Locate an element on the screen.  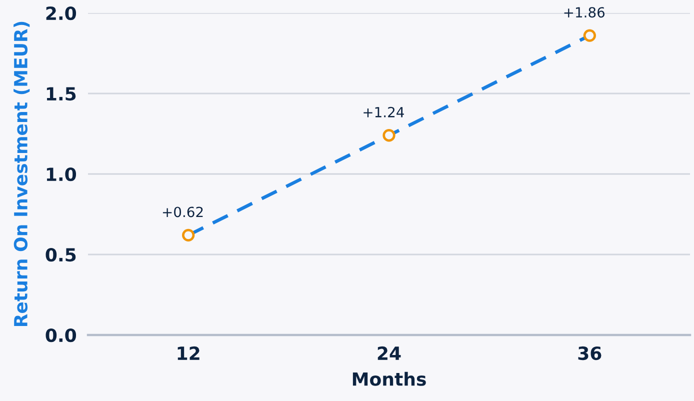
data-label: +0.62 is located at coordinates (182, 212).